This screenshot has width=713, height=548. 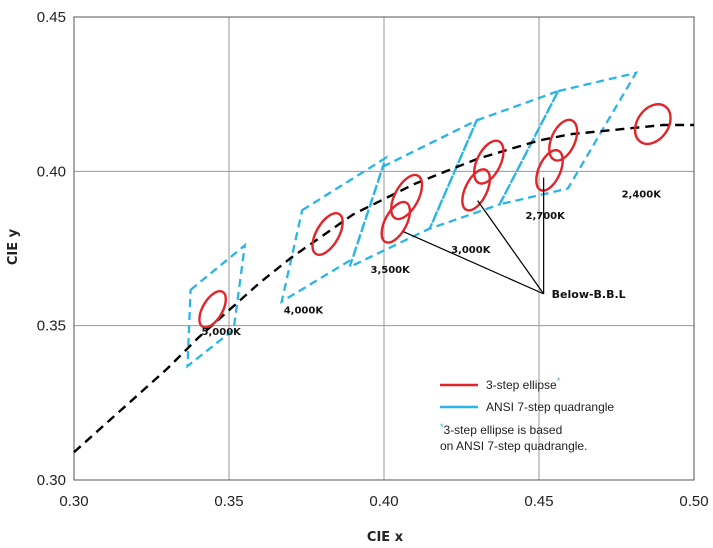 I want to click on cct-label: 2,700K, so click(x=546, y=216).